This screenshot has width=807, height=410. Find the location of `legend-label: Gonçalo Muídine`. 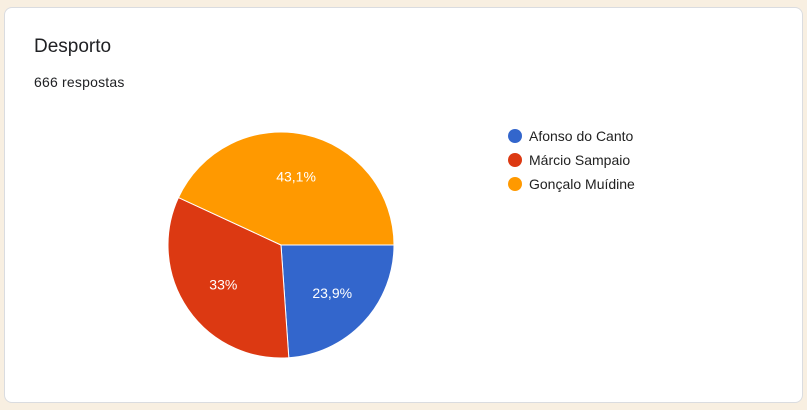

legend-label: Gonçalo Muídine is located at coordinates (582, 184).